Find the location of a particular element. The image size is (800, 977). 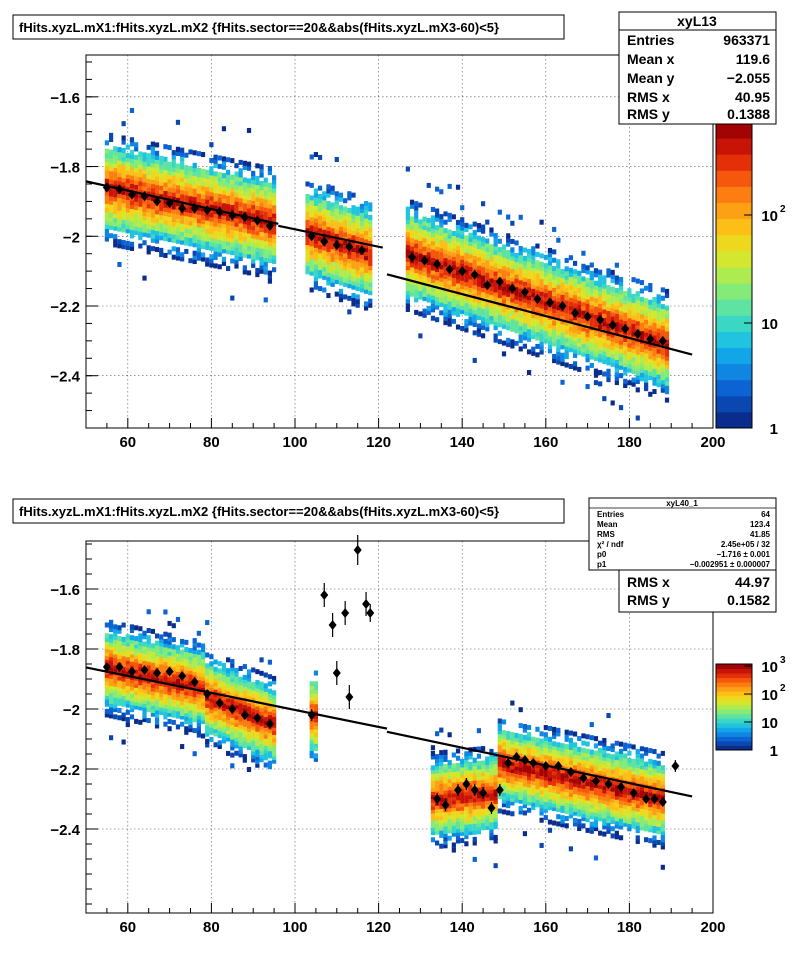

top-stats-label-meany: Mean y is located at coordinates (651, 78).